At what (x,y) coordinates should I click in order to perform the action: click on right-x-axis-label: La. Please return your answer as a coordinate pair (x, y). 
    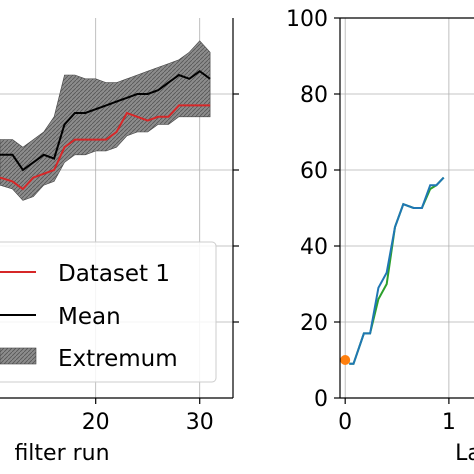
    Looking at the image, I should click on (464, 453).